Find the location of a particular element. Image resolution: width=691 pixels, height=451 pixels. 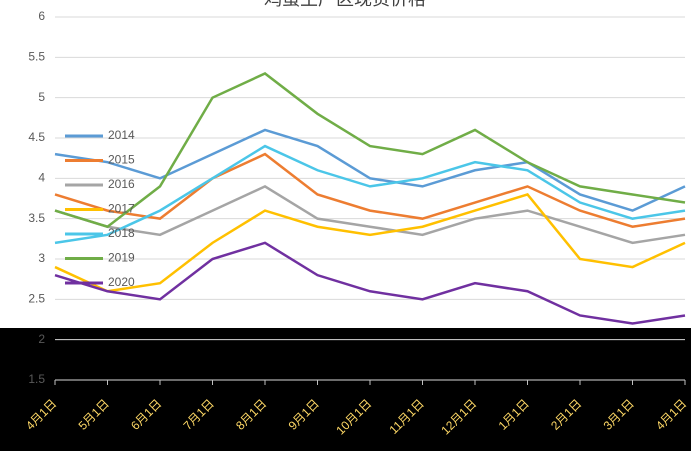

legend-label: 2018 is located at coordinates (121, 233).